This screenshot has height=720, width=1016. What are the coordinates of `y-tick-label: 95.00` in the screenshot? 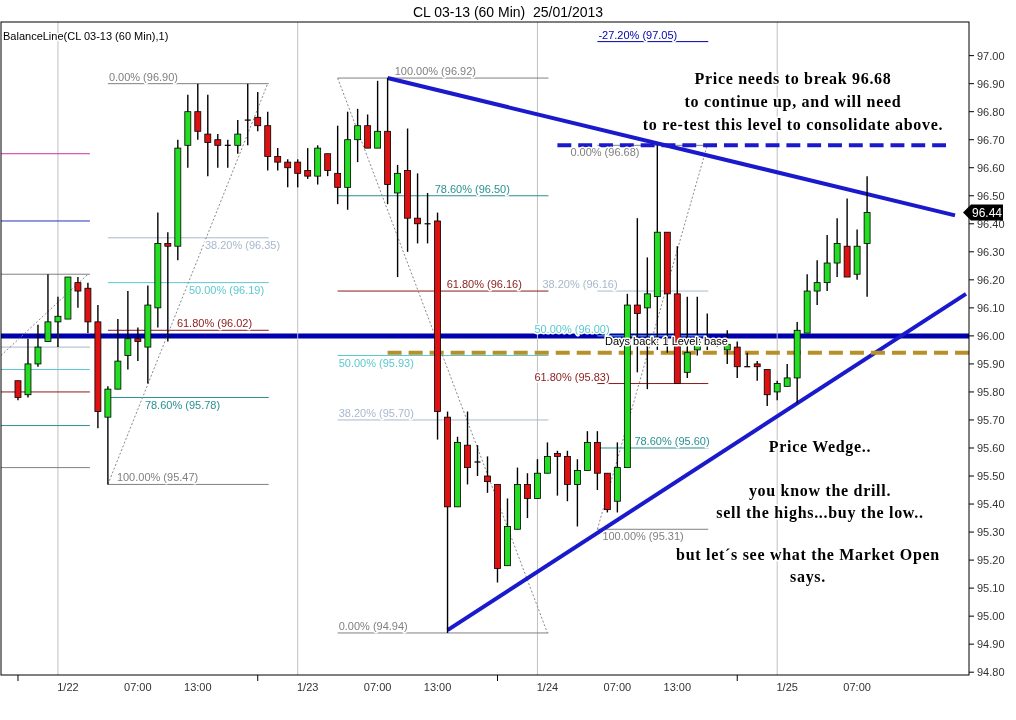 It's located at (991, 616).